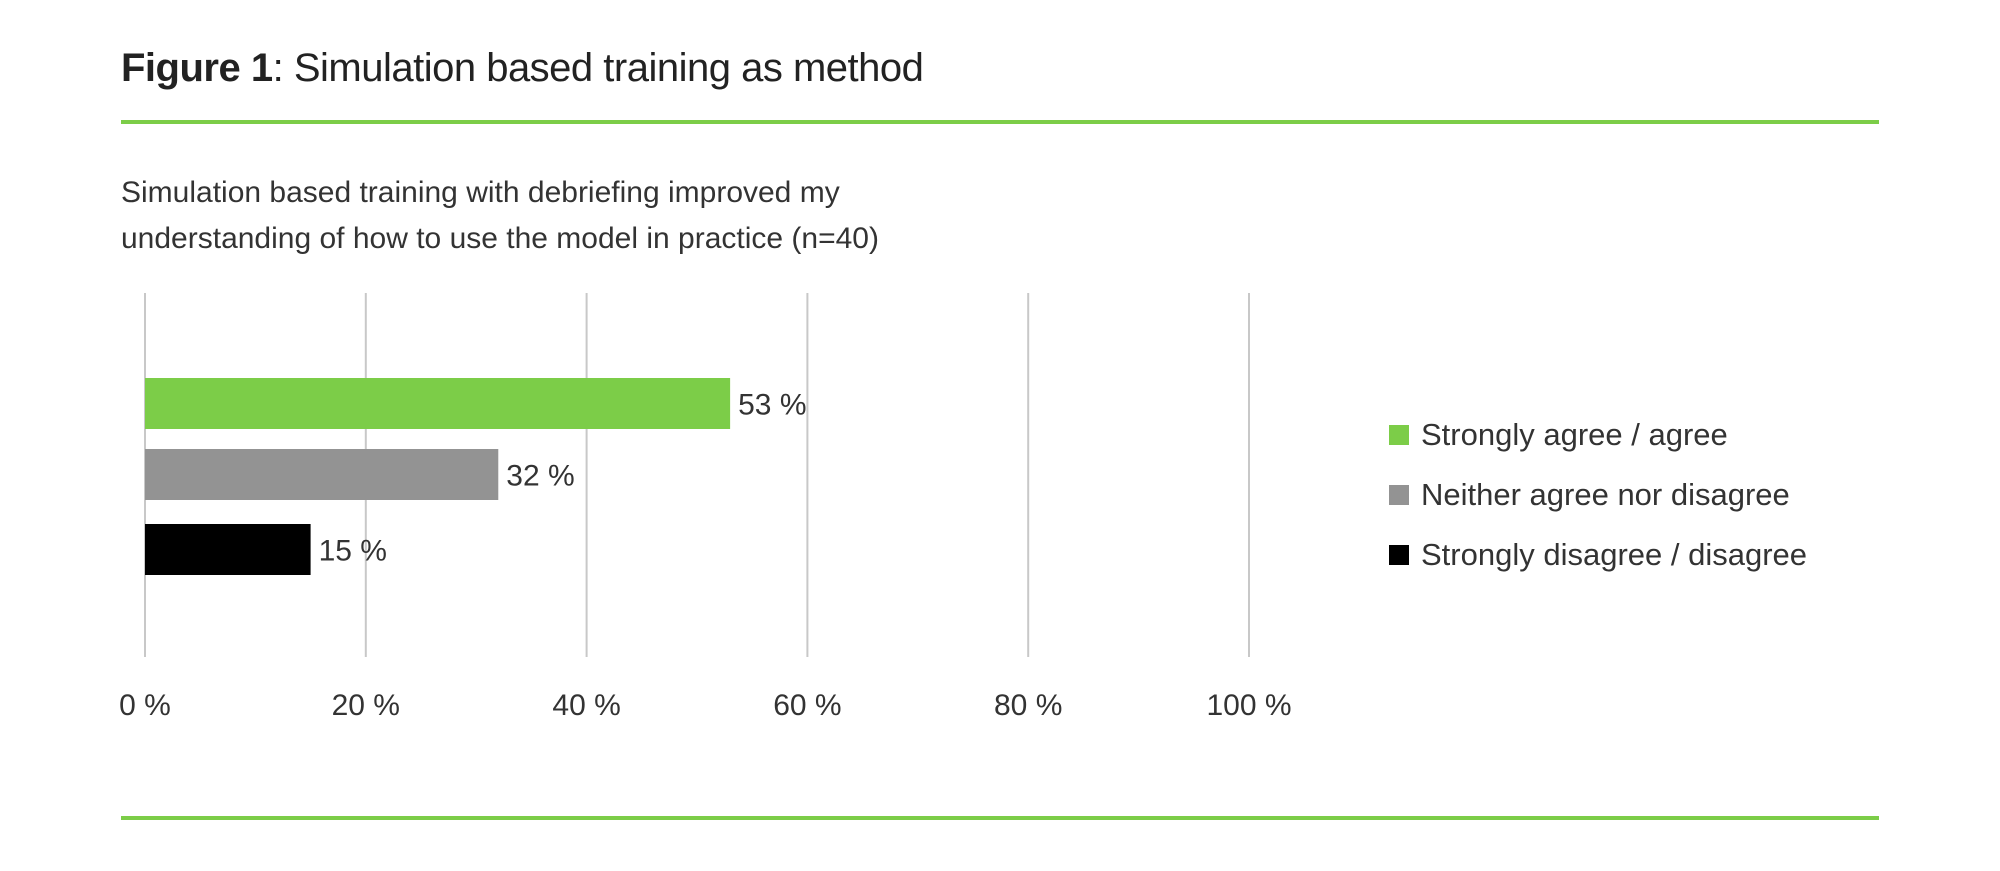  I want to click on x-tick-label: 100 %, so click(1248, 705).